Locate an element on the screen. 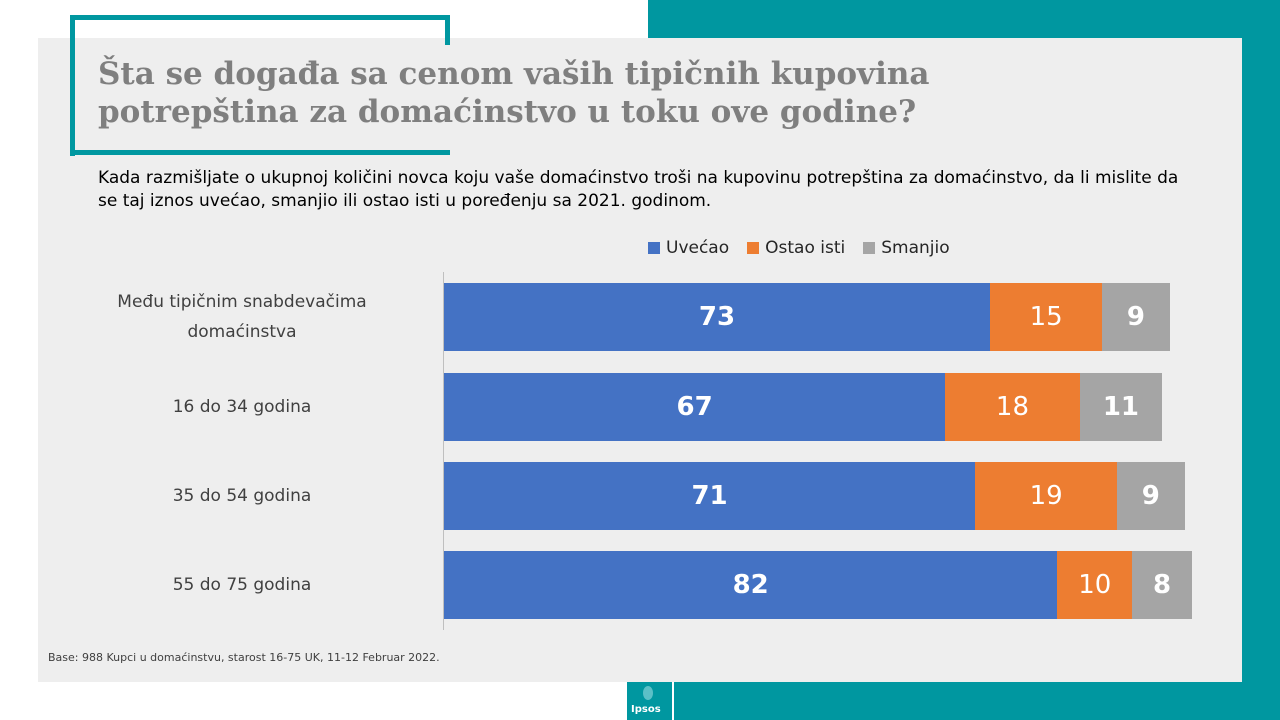 The width and height of the screenshot is (1280, 720). category-label: Među tipičnim snabdevačima domaćinstva is located at coordinates (242, 317).